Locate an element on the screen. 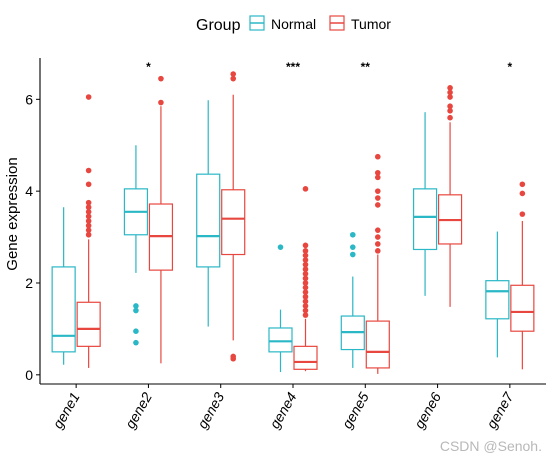  box-tumor-gene2 is located at coordinates (161, 219).